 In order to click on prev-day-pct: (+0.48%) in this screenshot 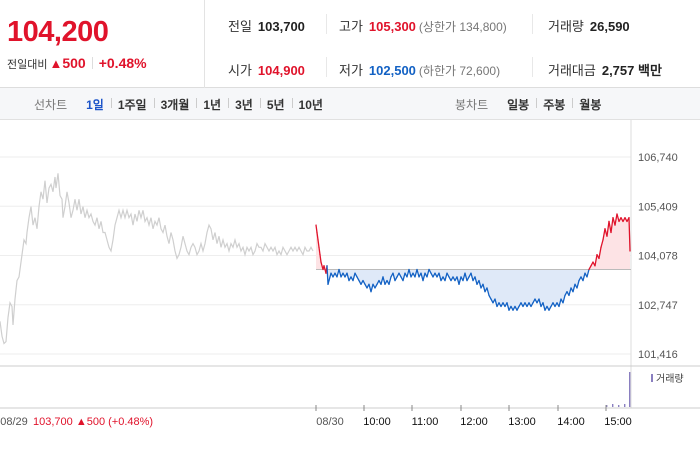, I will do `click(130, 422)`.